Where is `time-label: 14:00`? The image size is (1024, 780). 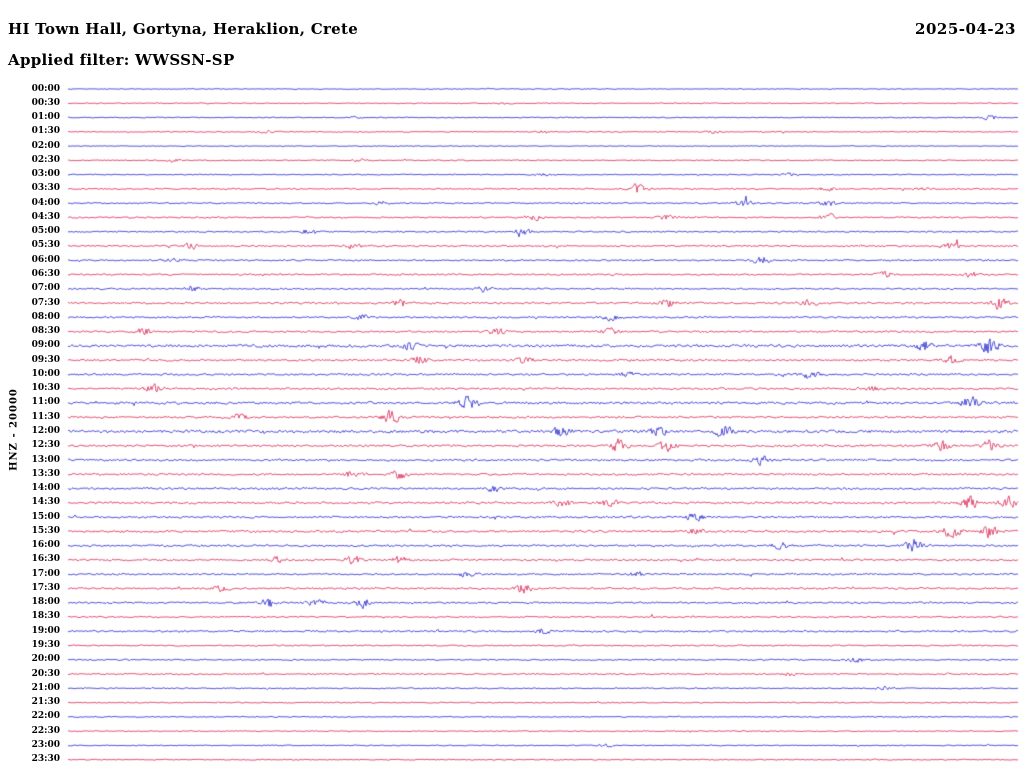 time-label: 14:00 is located at coordinates (45, 488).